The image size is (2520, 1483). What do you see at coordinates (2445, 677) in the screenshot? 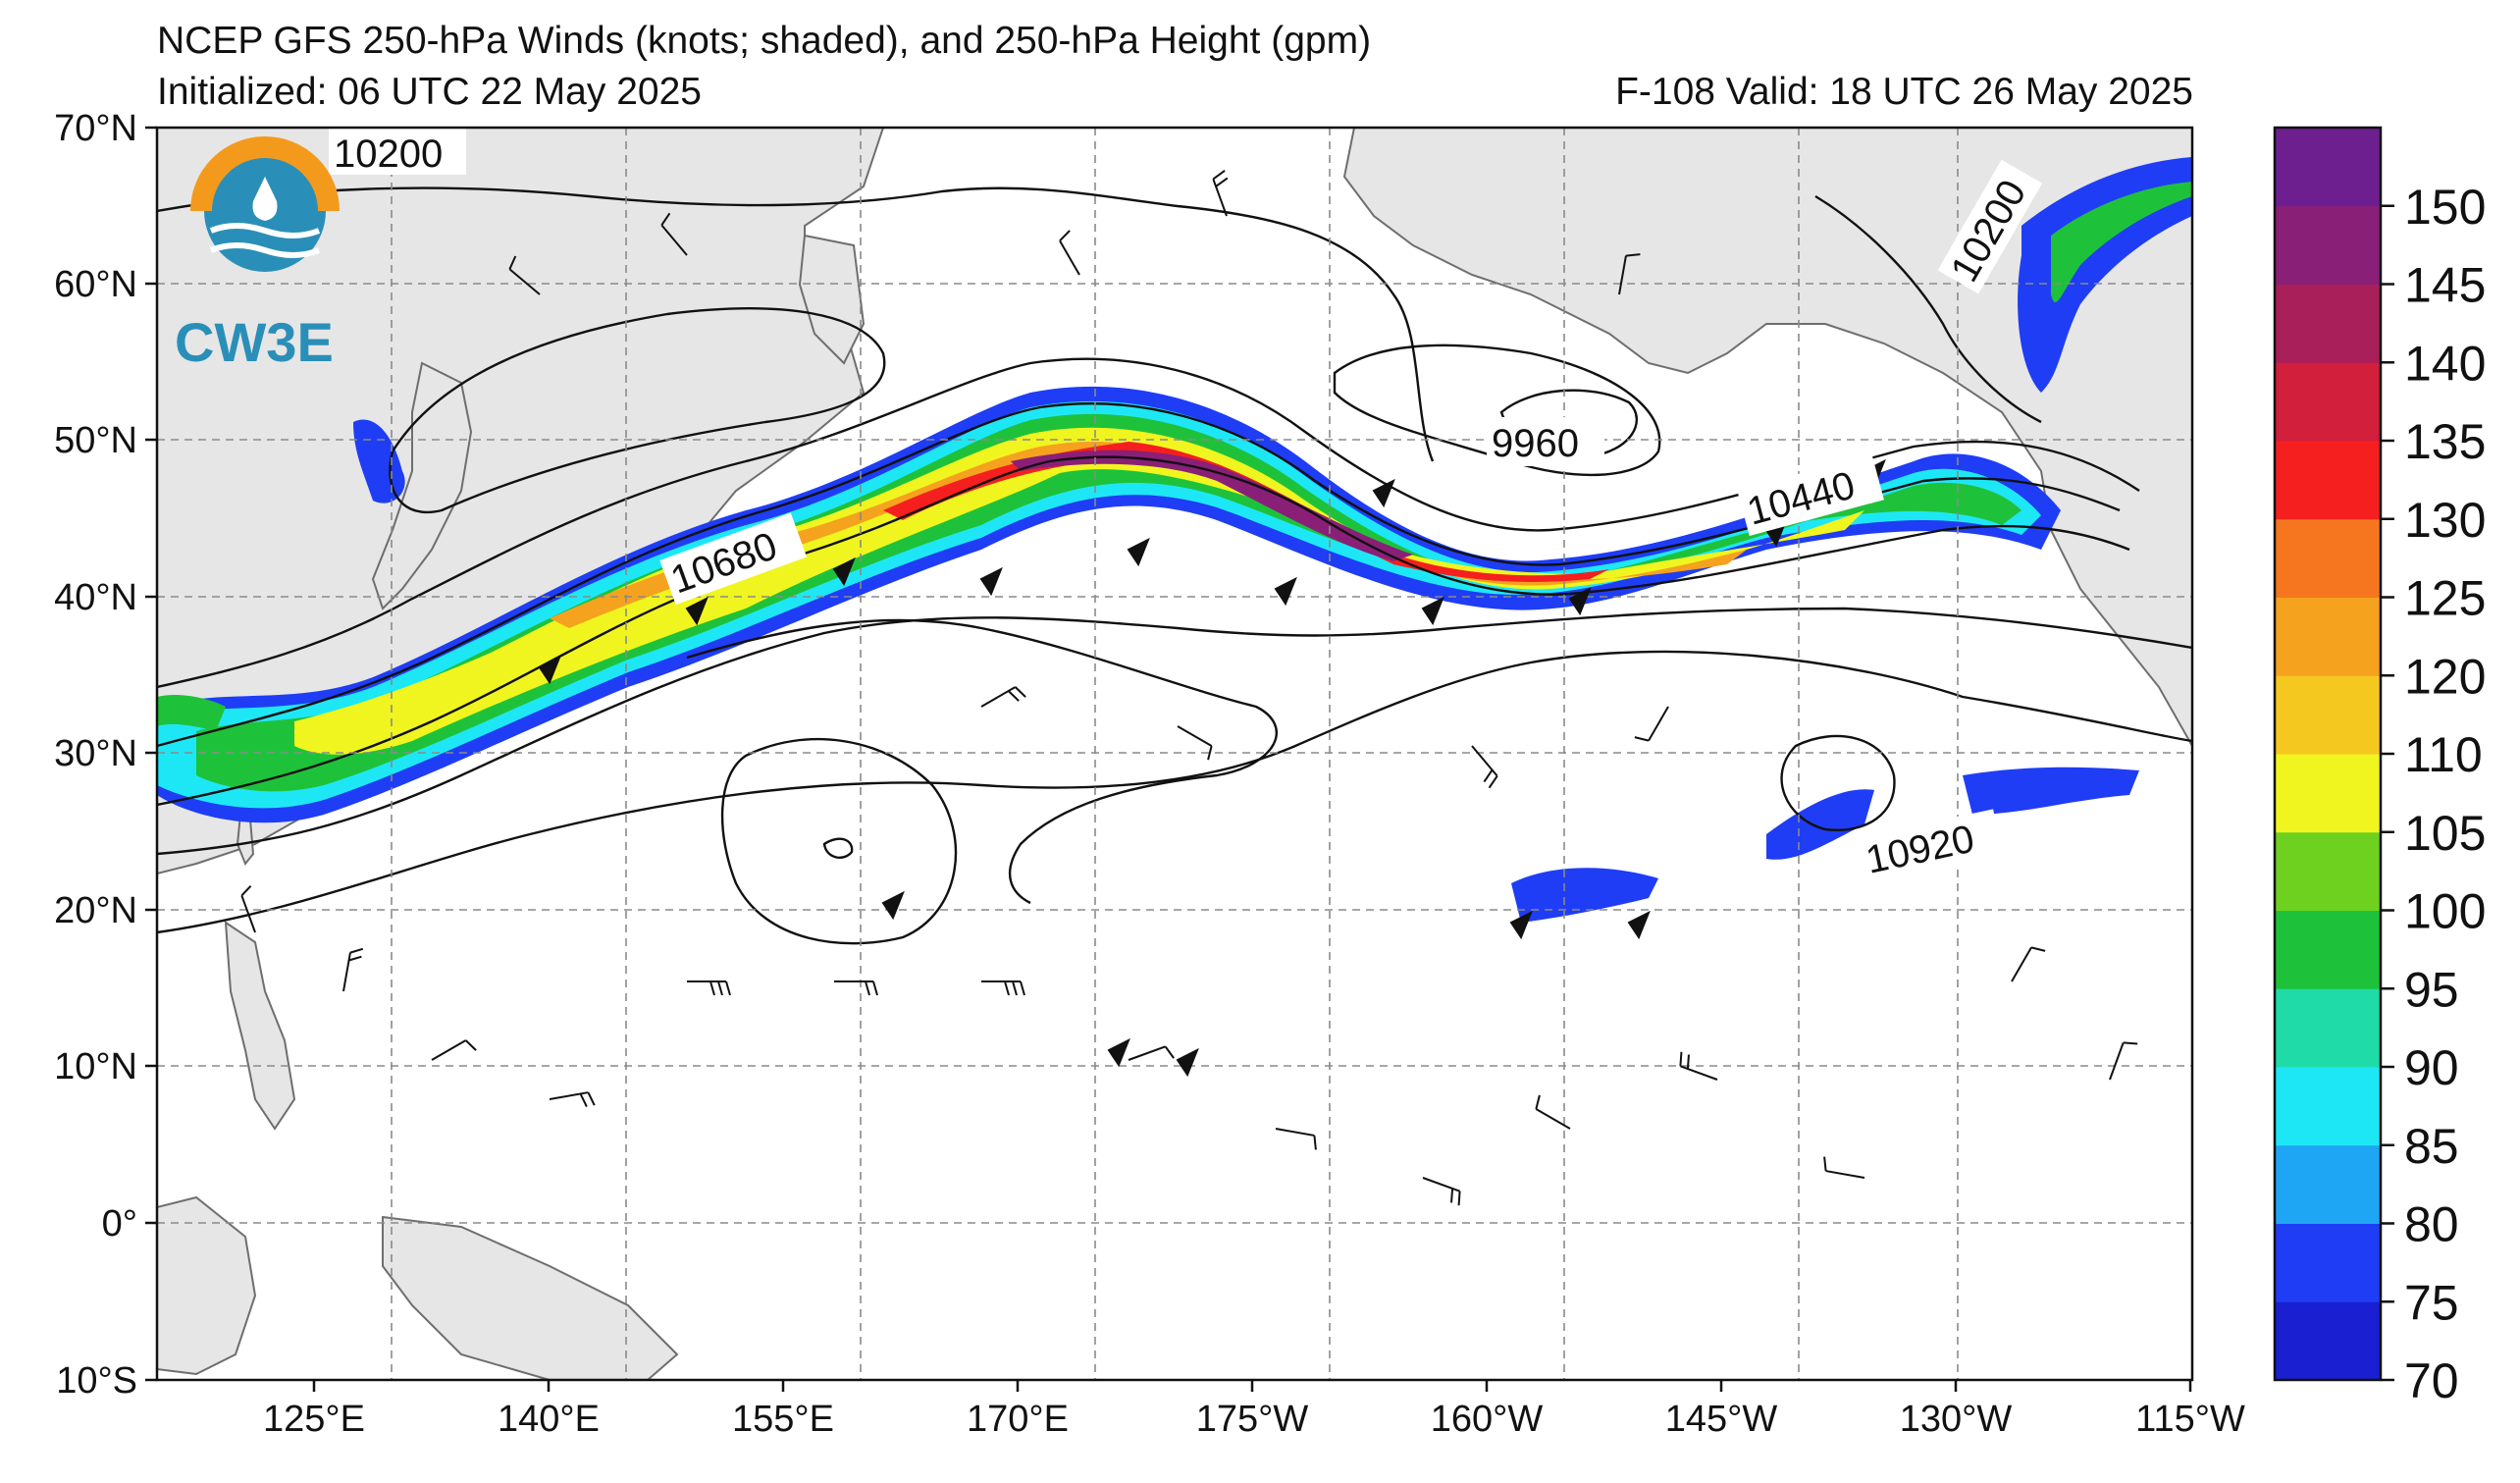
I see `colorbar-tick-label: 120` at bounding box center [2445, 677].